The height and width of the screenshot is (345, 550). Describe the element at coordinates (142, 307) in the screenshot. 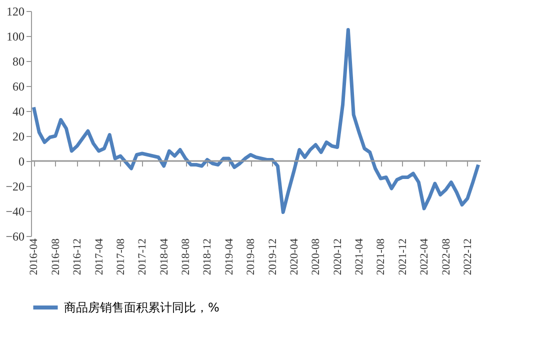

I see `legend-label: 商品房销售面积累计同比，%` at that location.